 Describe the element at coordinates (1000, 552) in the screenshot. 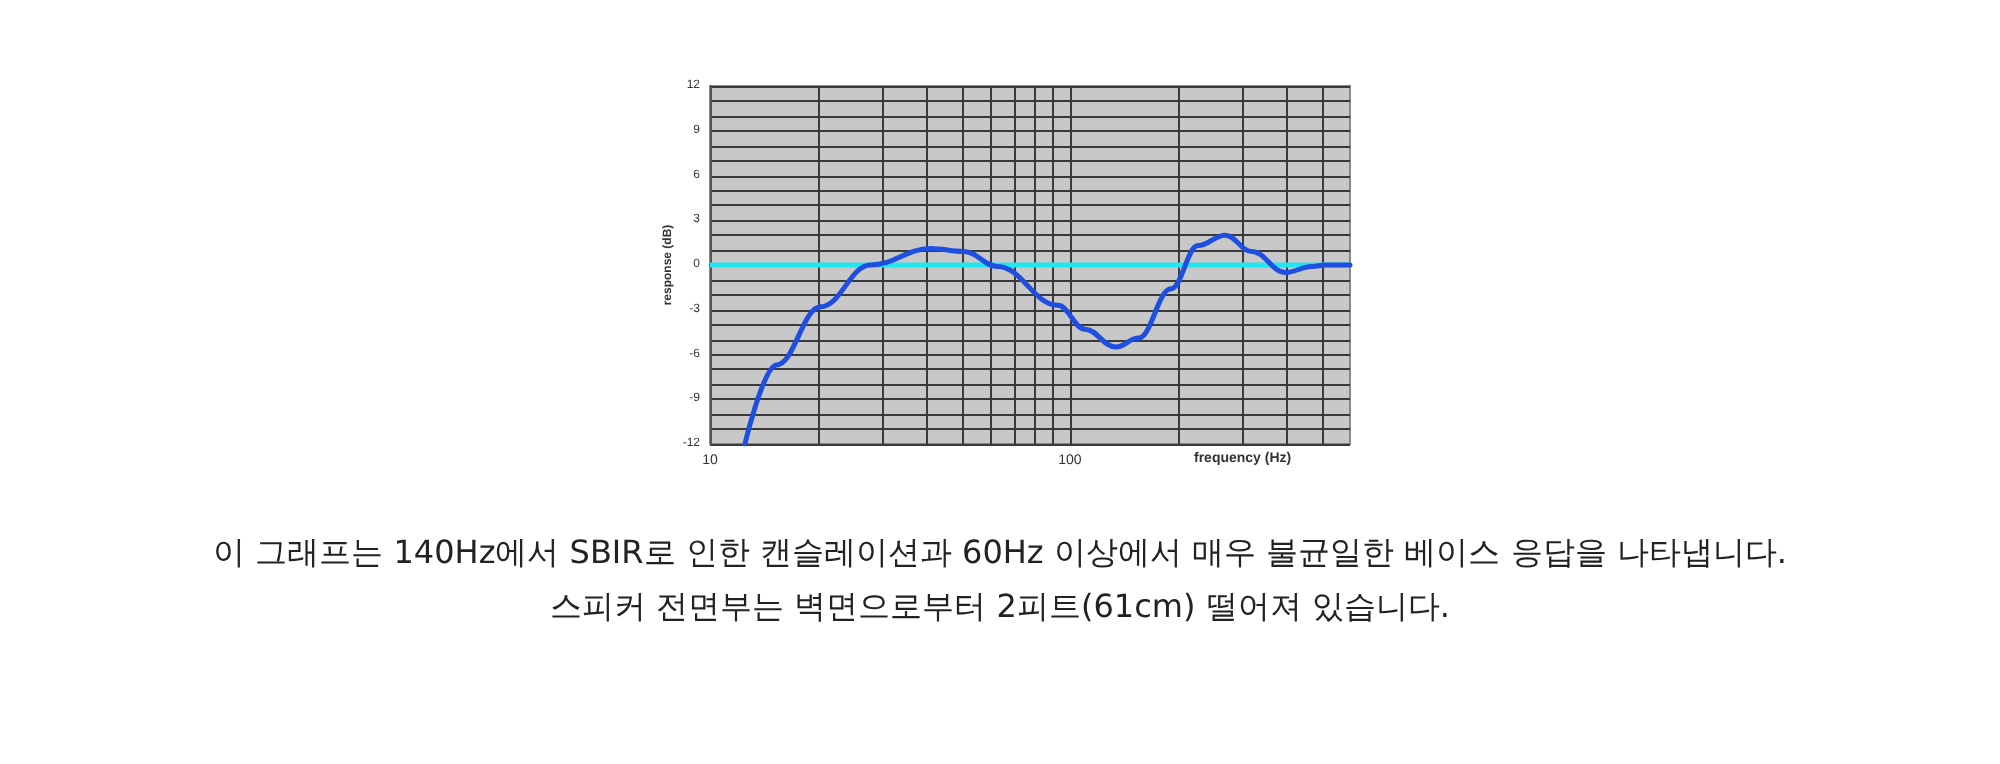

I see `text: 이 그래프는 140Hz에서 SBIR로 인한 캔슬레이션과 60Hz 이상에서 매우 불균일한 베이스 응답을 나타냅니다.` at that location.